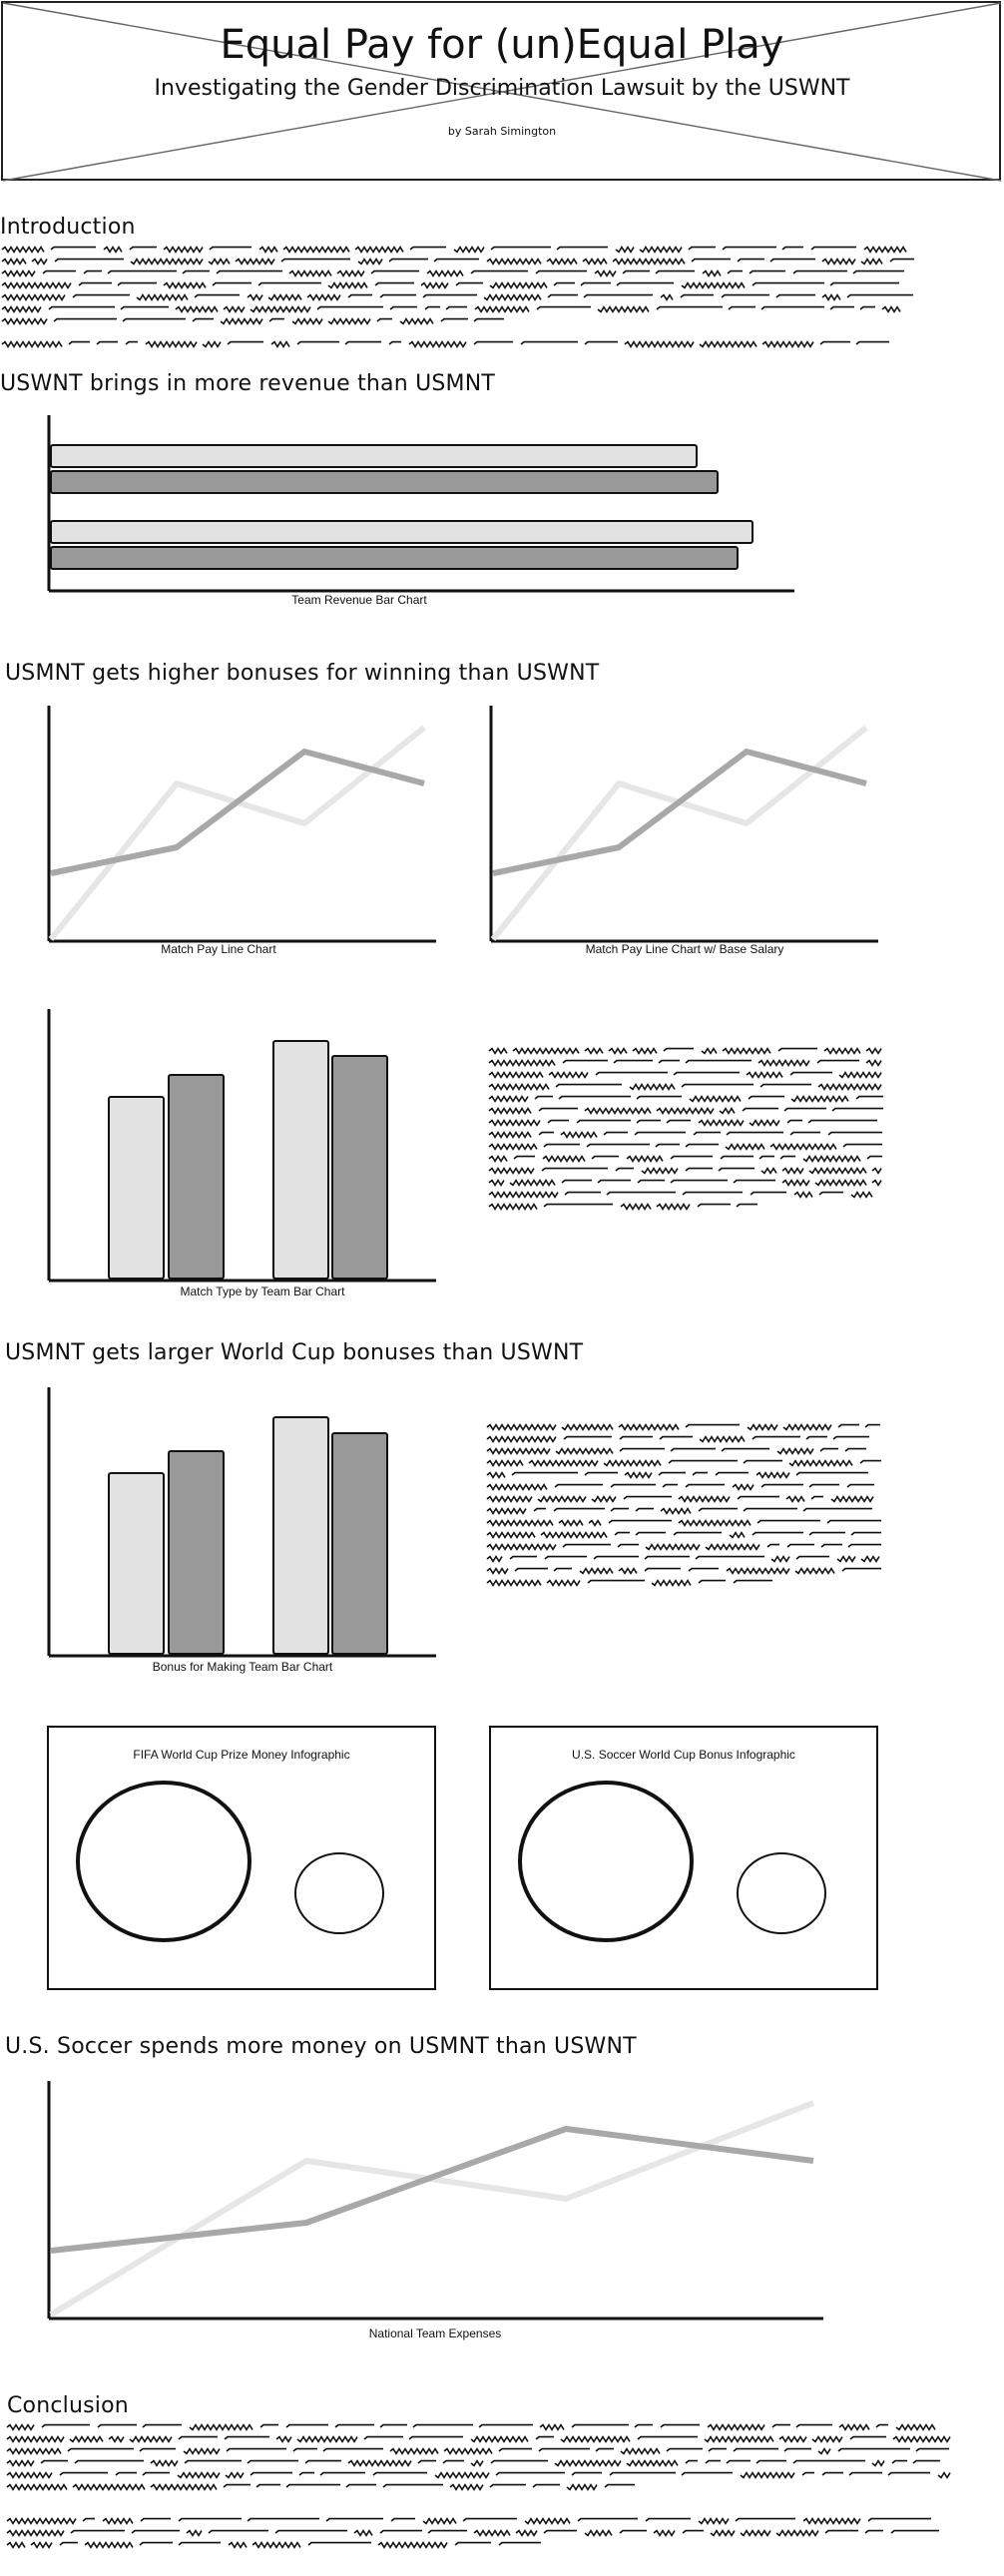  I want to click on revenue-bar-chart, so click(420, 504).